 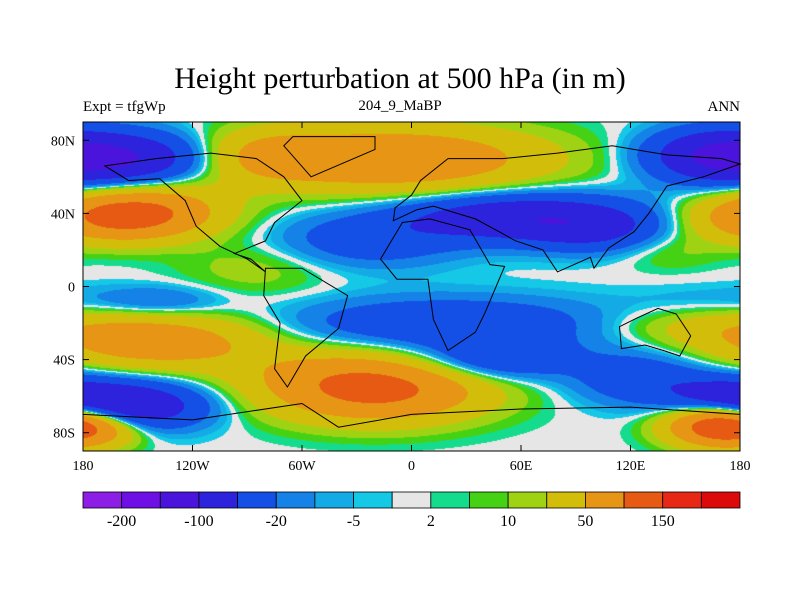 I want to click on case-label: 204_9_MaBP, so click(x=400, y=106).